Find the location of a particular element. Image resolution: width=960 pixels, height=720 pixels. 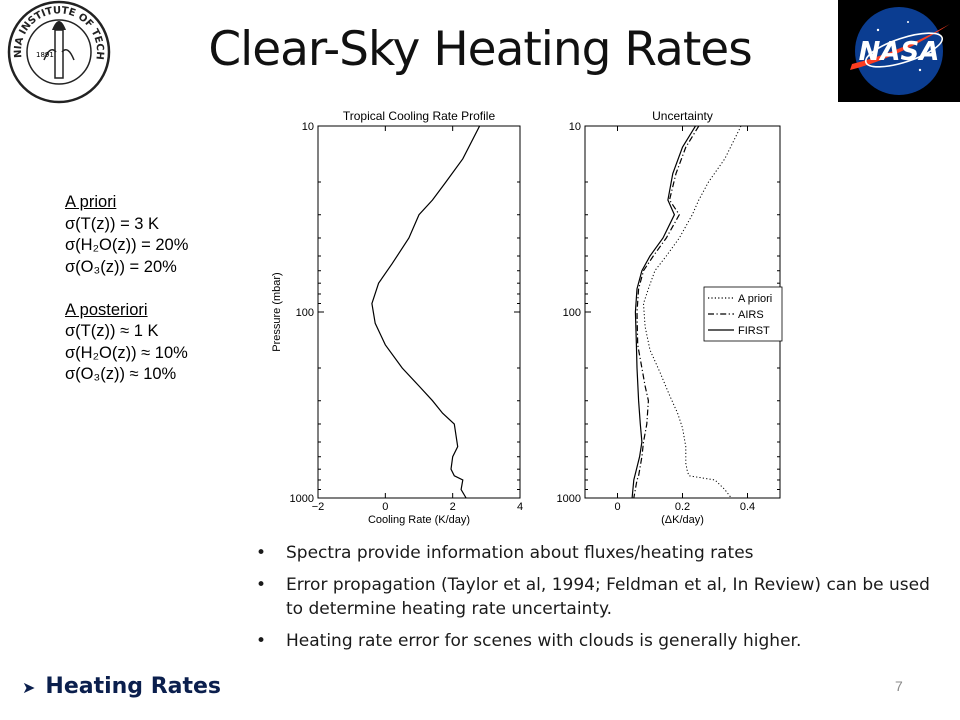

plot-frame is located at coordinates (419, 312).